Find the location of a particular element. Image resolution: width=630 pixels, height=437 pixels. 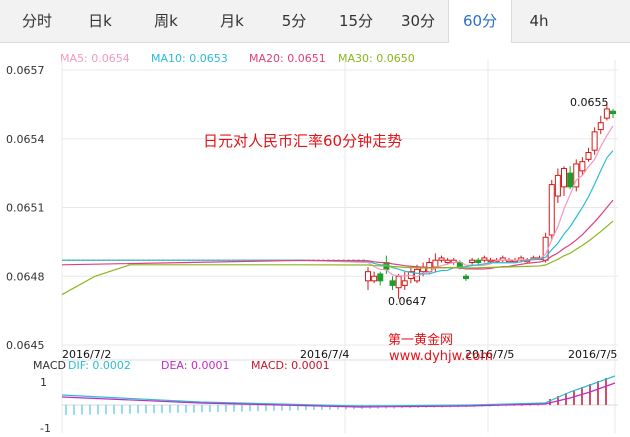

tab-月k: 月k is located at coordinates (232, 21).